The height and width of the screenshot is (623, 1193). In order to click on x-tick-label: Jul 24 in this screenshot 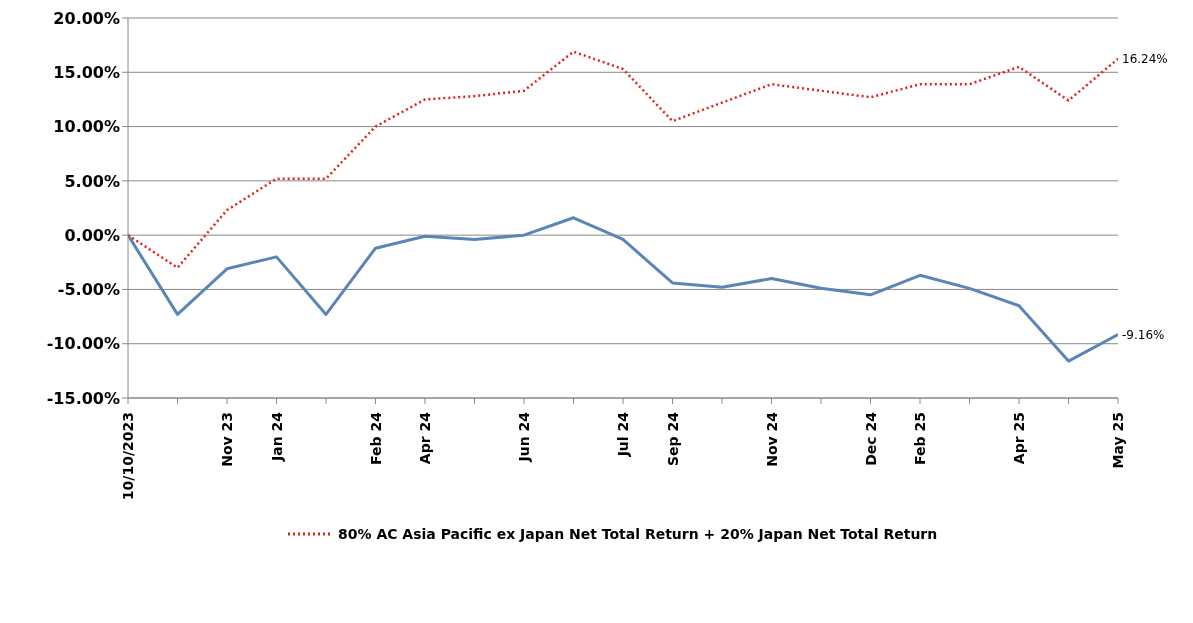, I will do `click(623, 434)`.